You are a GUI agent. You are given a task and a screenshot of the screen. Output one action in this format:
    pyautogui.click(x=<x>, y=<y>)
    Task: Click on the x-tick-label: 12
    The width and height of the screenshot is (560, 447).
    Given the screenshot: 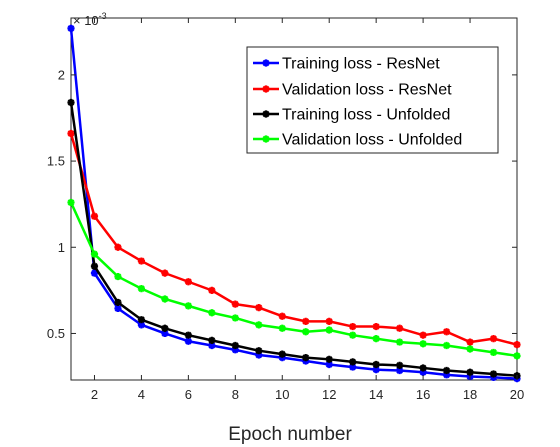 What is the action you would take?
    pyautogui.click(x=329, y=394)
    